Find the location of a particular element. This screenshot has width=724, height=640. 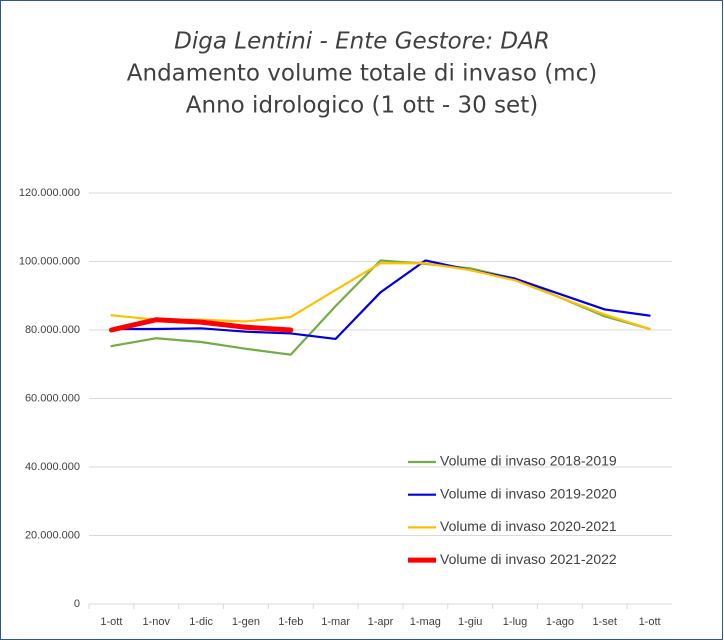

x-tick-label: 1-nov is located at coordinates (157, 622).